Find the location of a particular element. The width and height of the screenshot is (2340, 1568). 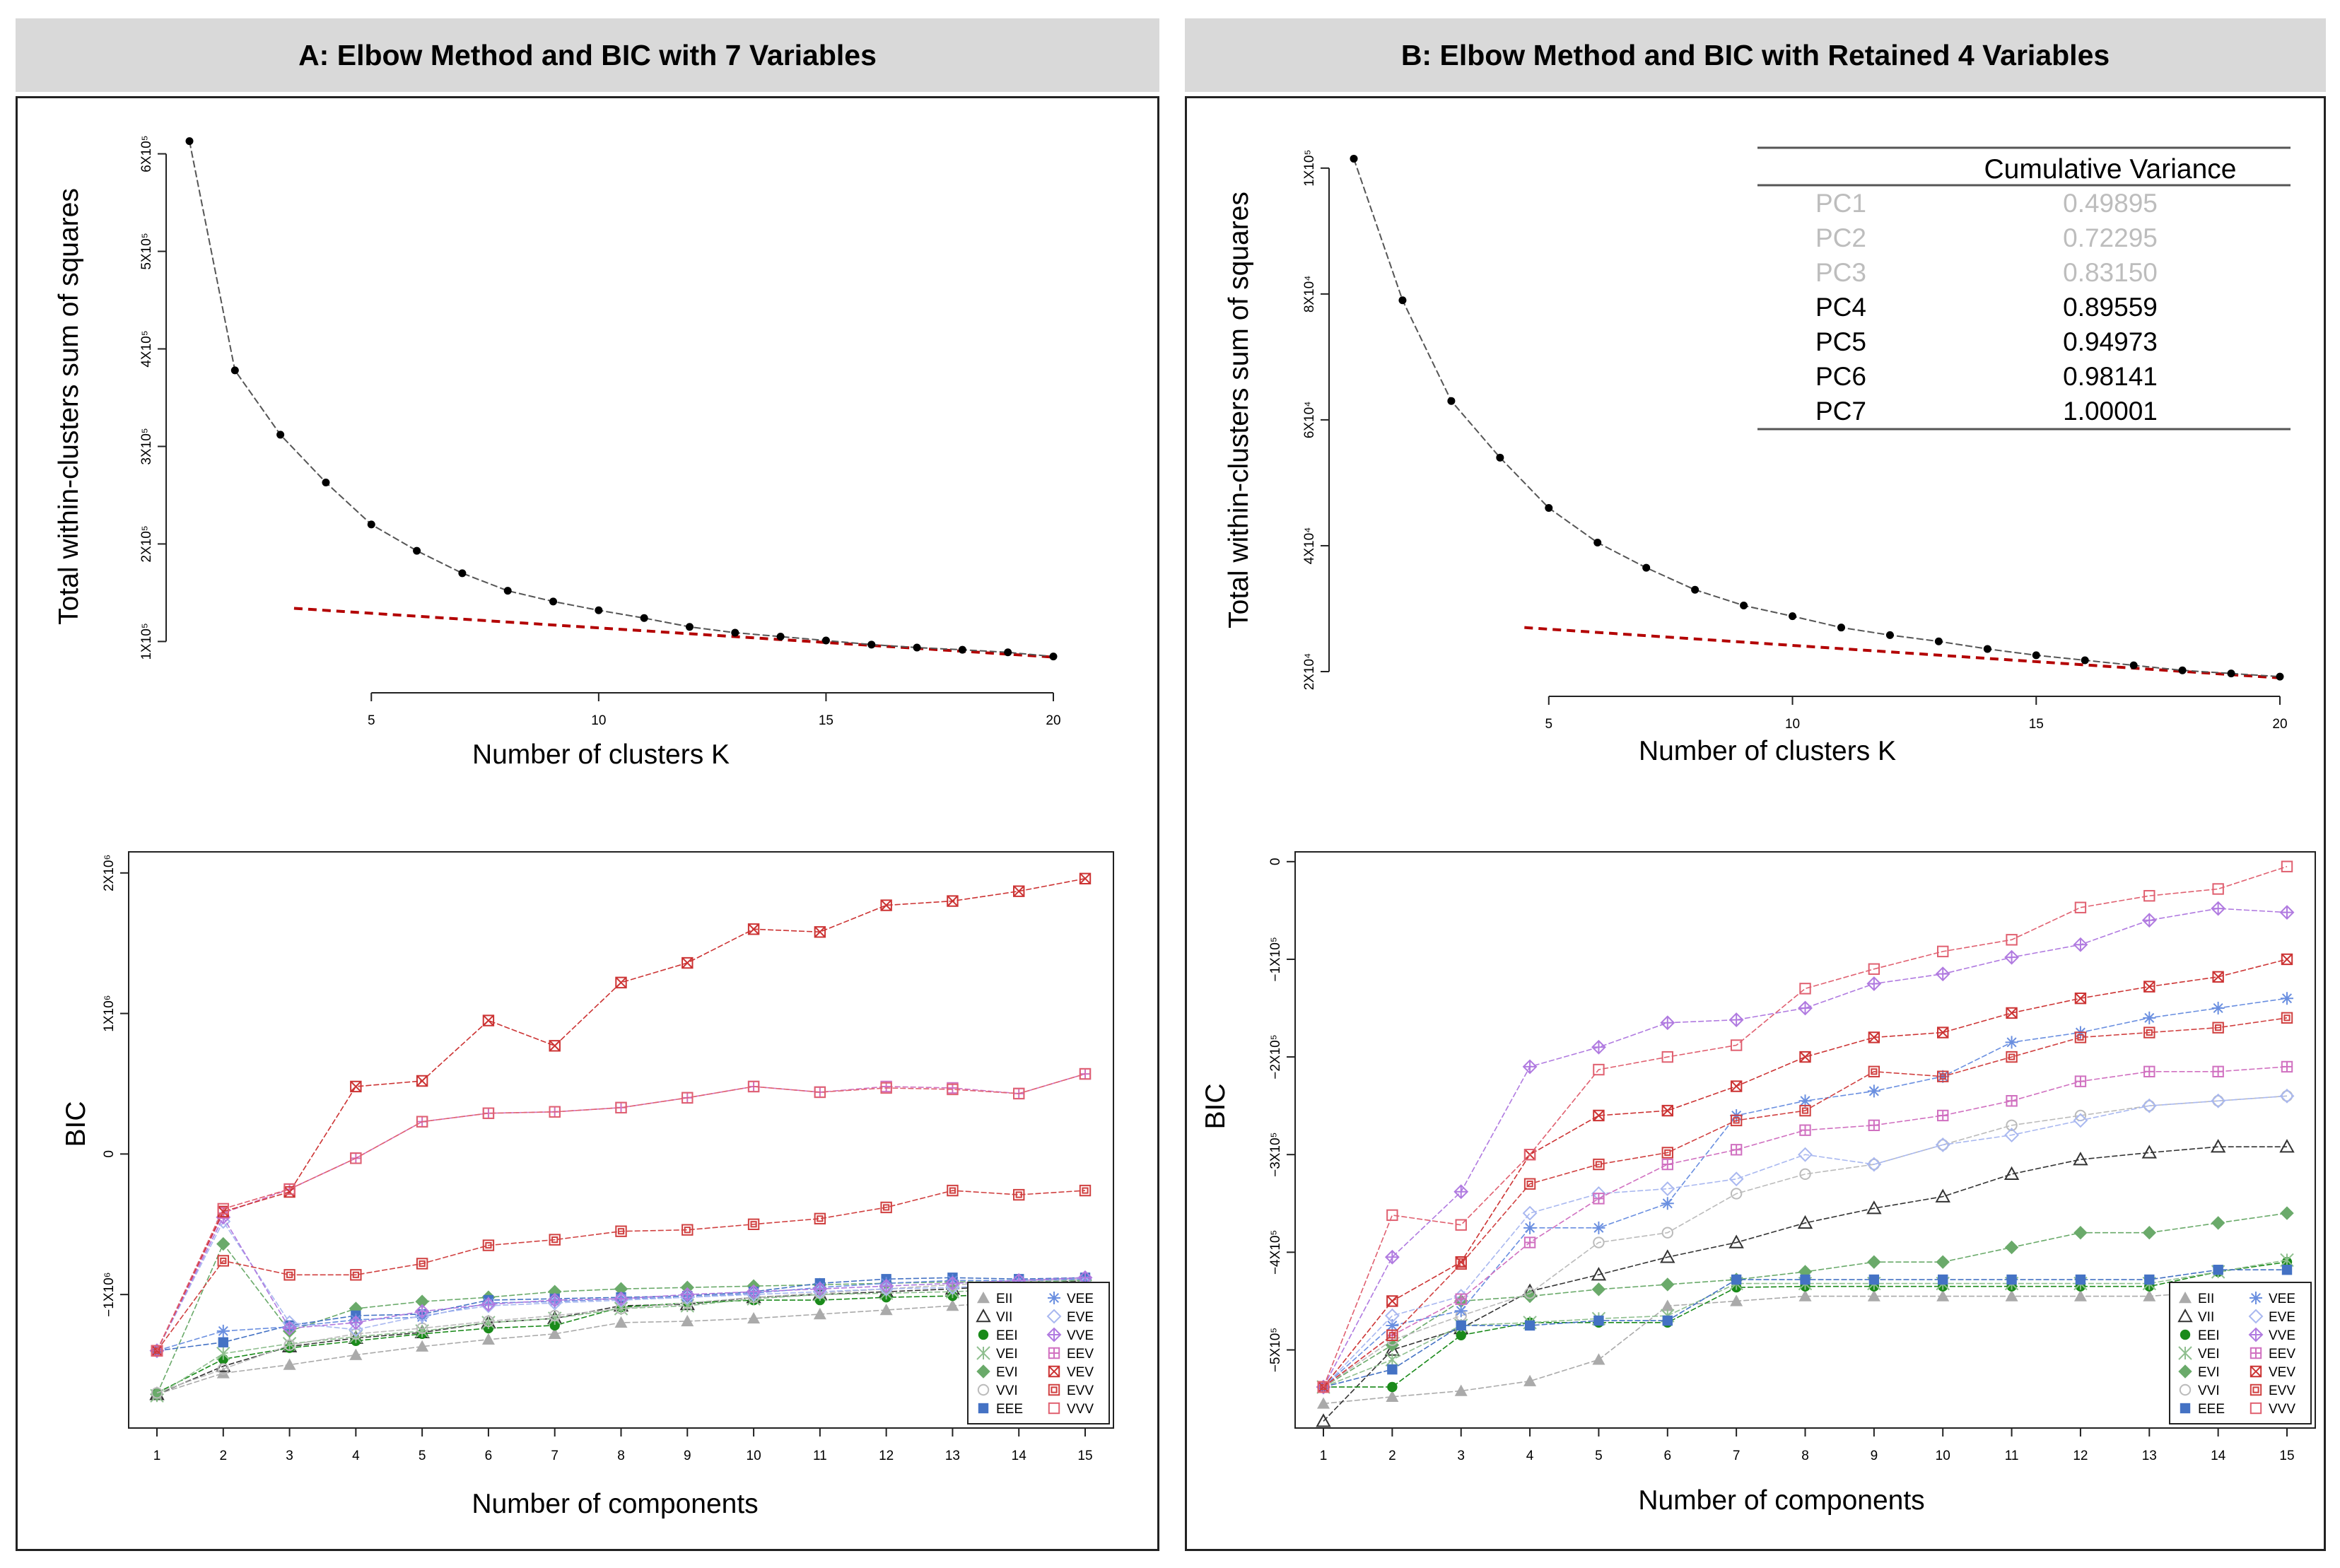

B-bic-legend-marker-evv is located at coordinates (2256, 1389).